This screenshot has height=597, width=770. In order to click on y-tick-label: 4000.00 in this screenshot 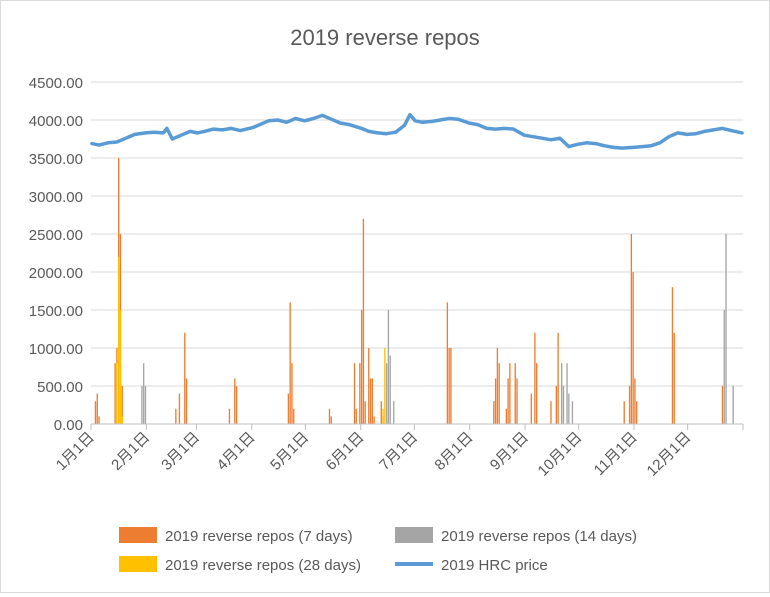, I will do `click(56, 121)`.